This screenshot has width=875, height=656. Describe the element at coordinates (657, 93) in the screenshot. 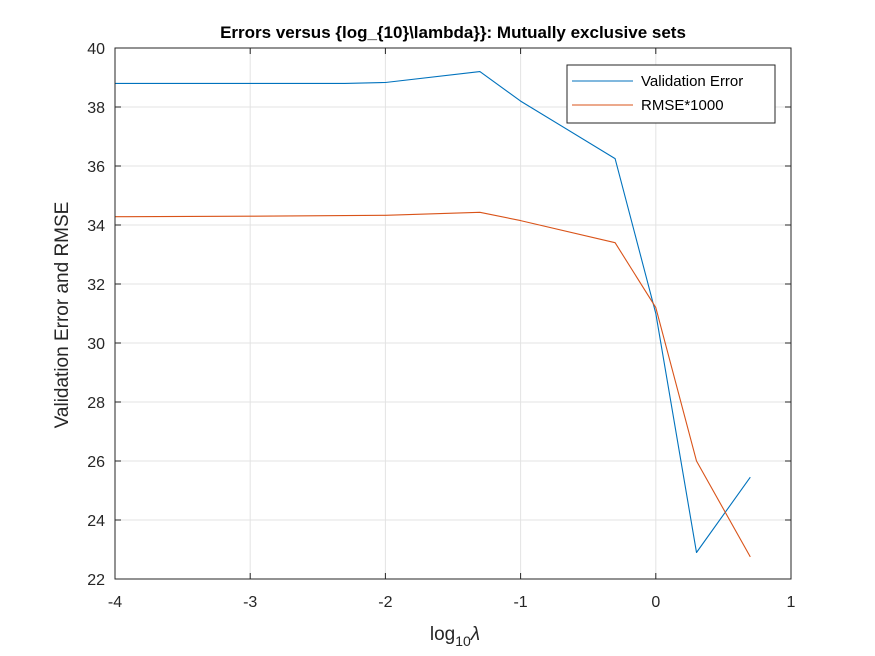

I see `legend-items: Validation Error RMSE*1000` at that location.